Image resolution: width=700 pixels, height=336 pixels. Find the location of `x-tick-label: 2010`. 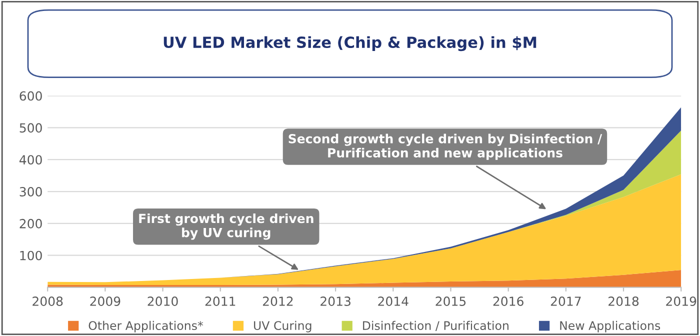

x-tick-label: 2010 is located at coordinates (163, 301).